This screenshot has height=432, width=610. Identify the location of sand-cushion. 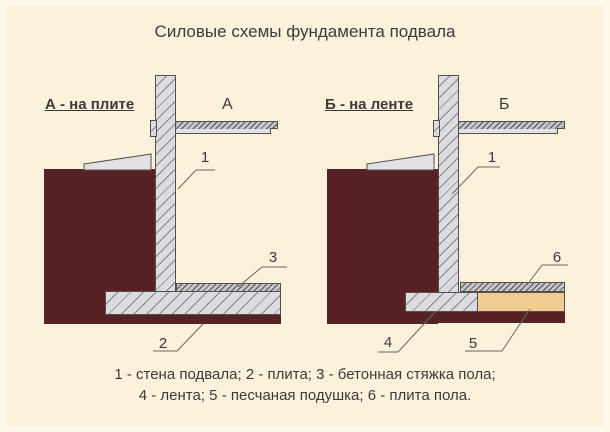
(521, 302).